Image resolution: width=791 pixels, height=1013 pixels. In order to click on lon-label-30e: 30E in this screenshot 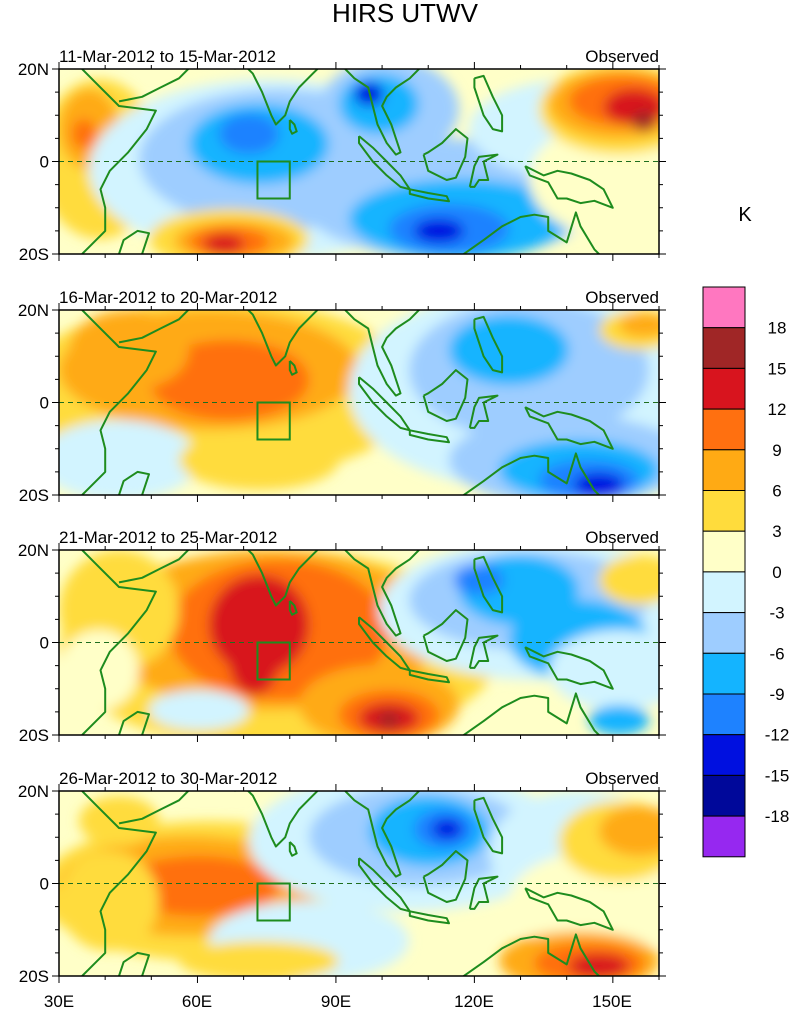, I will do `click(59, 1001)`.